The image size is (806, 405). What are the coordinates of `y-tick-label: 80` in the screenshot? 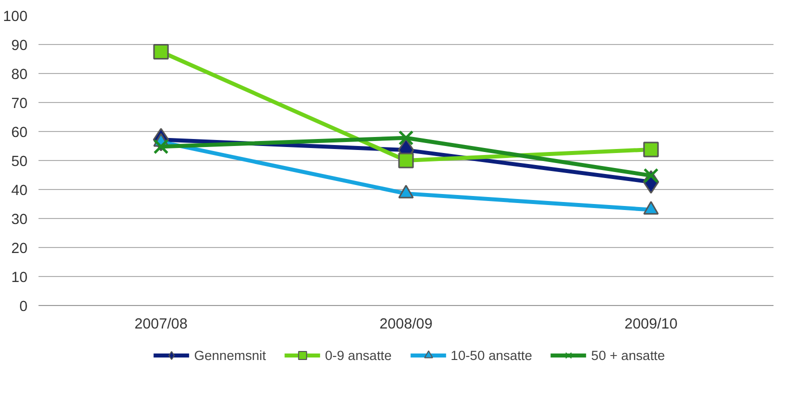 It's located at (19, 75).